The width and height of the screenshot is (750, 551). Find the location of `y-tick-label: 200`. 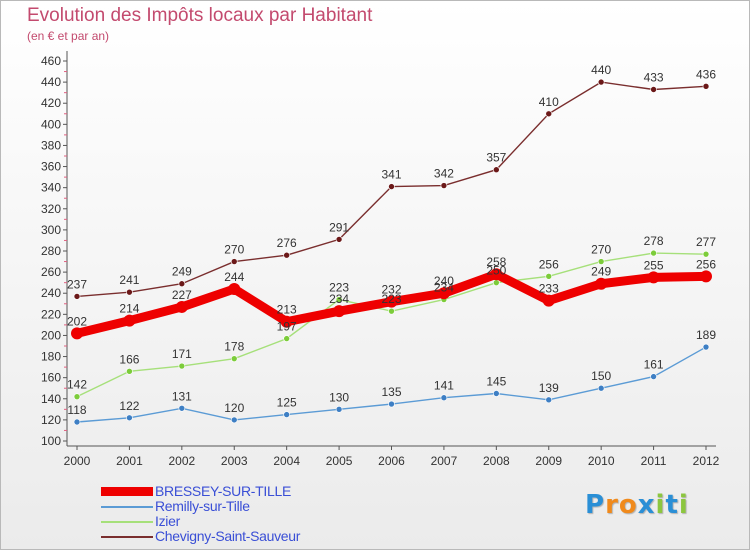

y-tick-label: 200 is located at coordinates (51, 335).